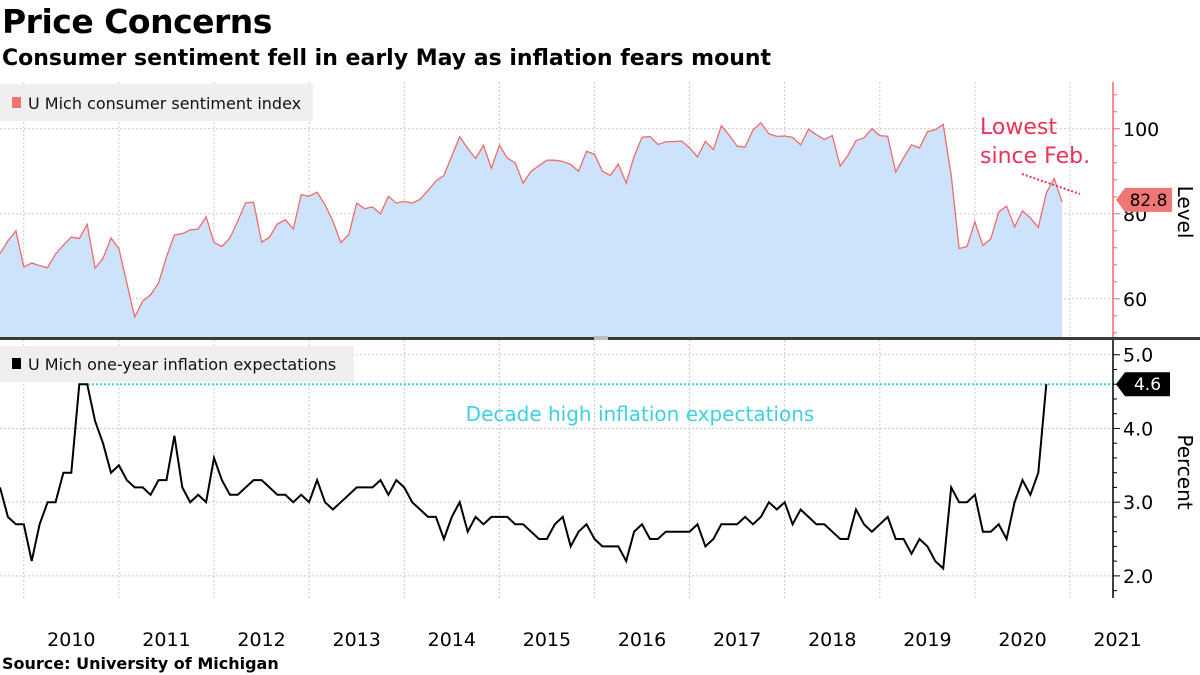  I want to click on decade-high-label: Decade high inflation expectations, so click(640, 414).